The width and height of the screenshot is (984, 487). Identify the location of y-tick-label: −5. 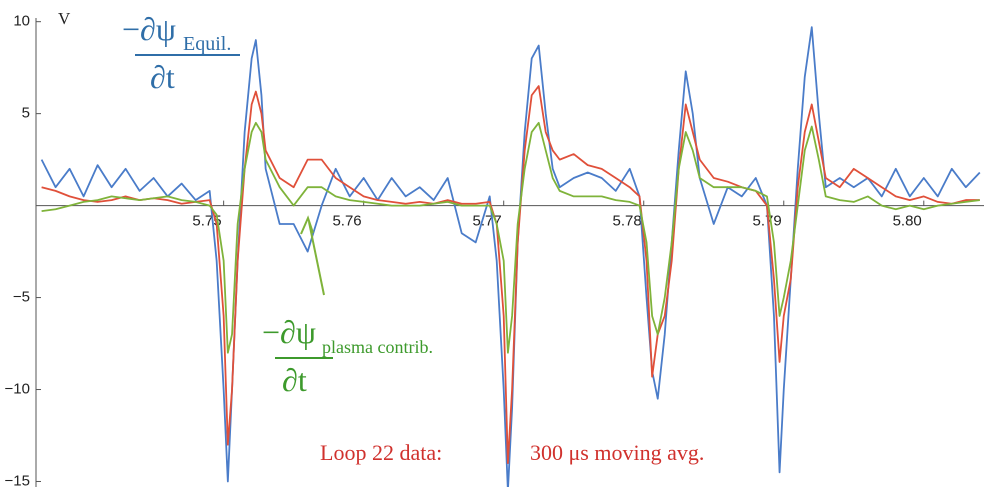
(21, 297).